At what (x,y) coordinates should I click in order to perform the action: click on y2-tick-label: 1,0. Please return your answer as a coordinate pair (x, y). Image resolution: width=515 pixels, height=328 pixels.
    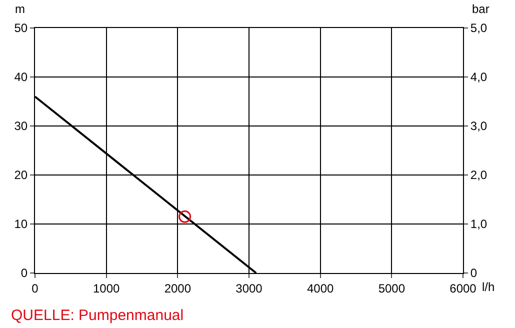
    Looking at the image, I should click on (479, 224).